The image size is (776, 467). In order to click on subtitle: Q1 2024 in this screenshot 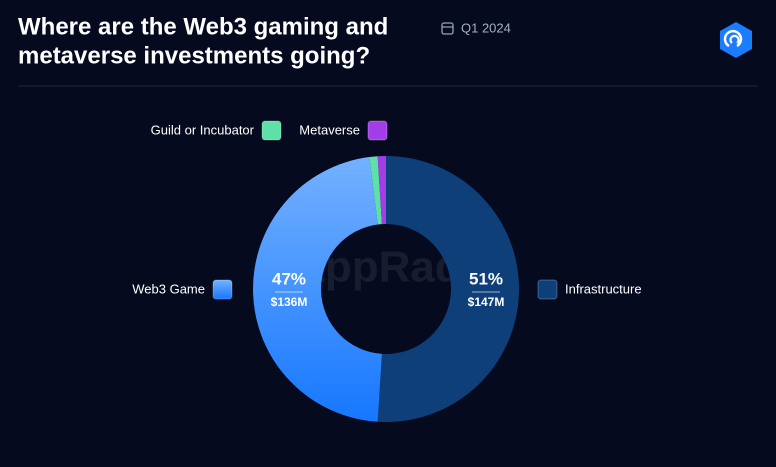, I will do `click(486, 27)`.